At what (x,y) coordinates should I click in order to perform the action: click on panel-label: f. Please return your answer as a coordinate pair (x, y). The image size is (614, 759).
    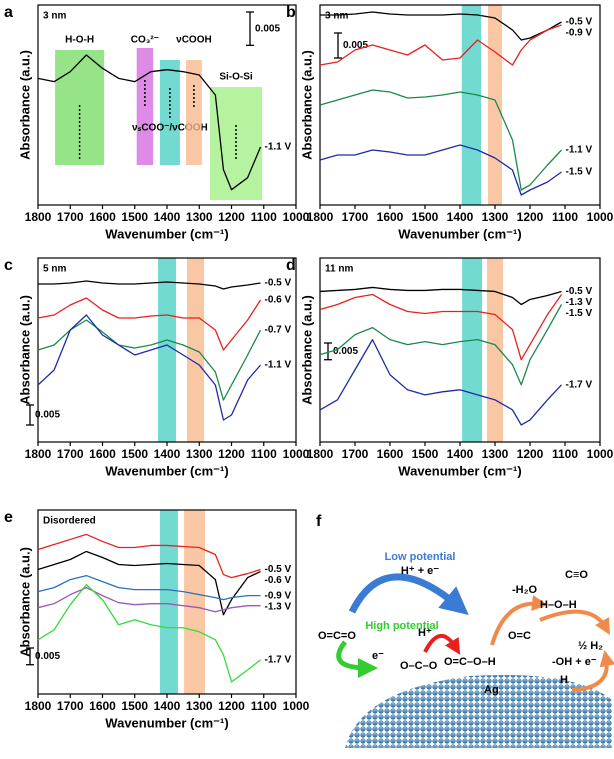
    Looking at the image, I should click on (319, 521).